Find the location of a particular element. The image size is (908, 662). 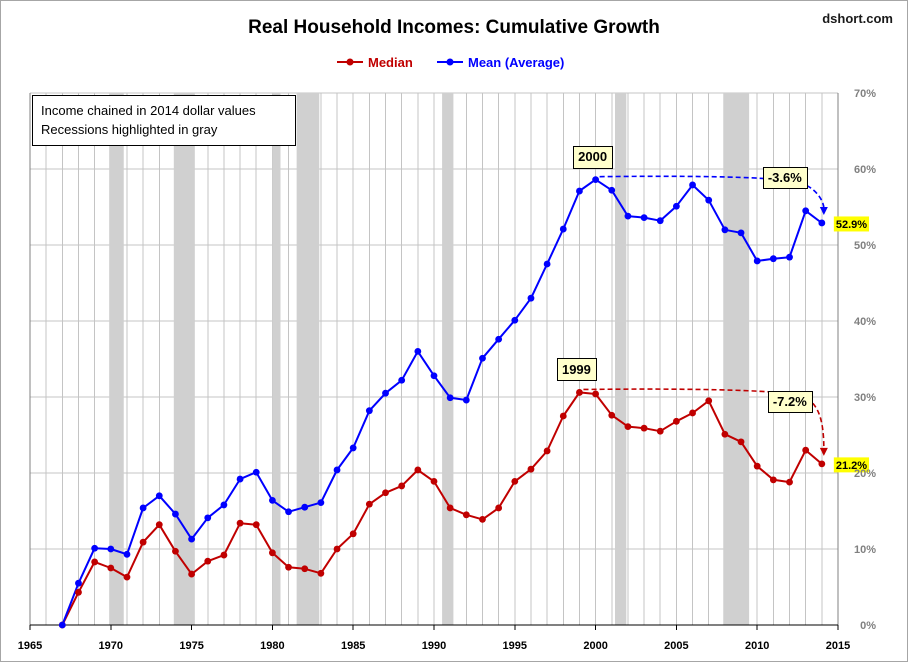

marker-mean-2000 is located at coordinates (595, 180).